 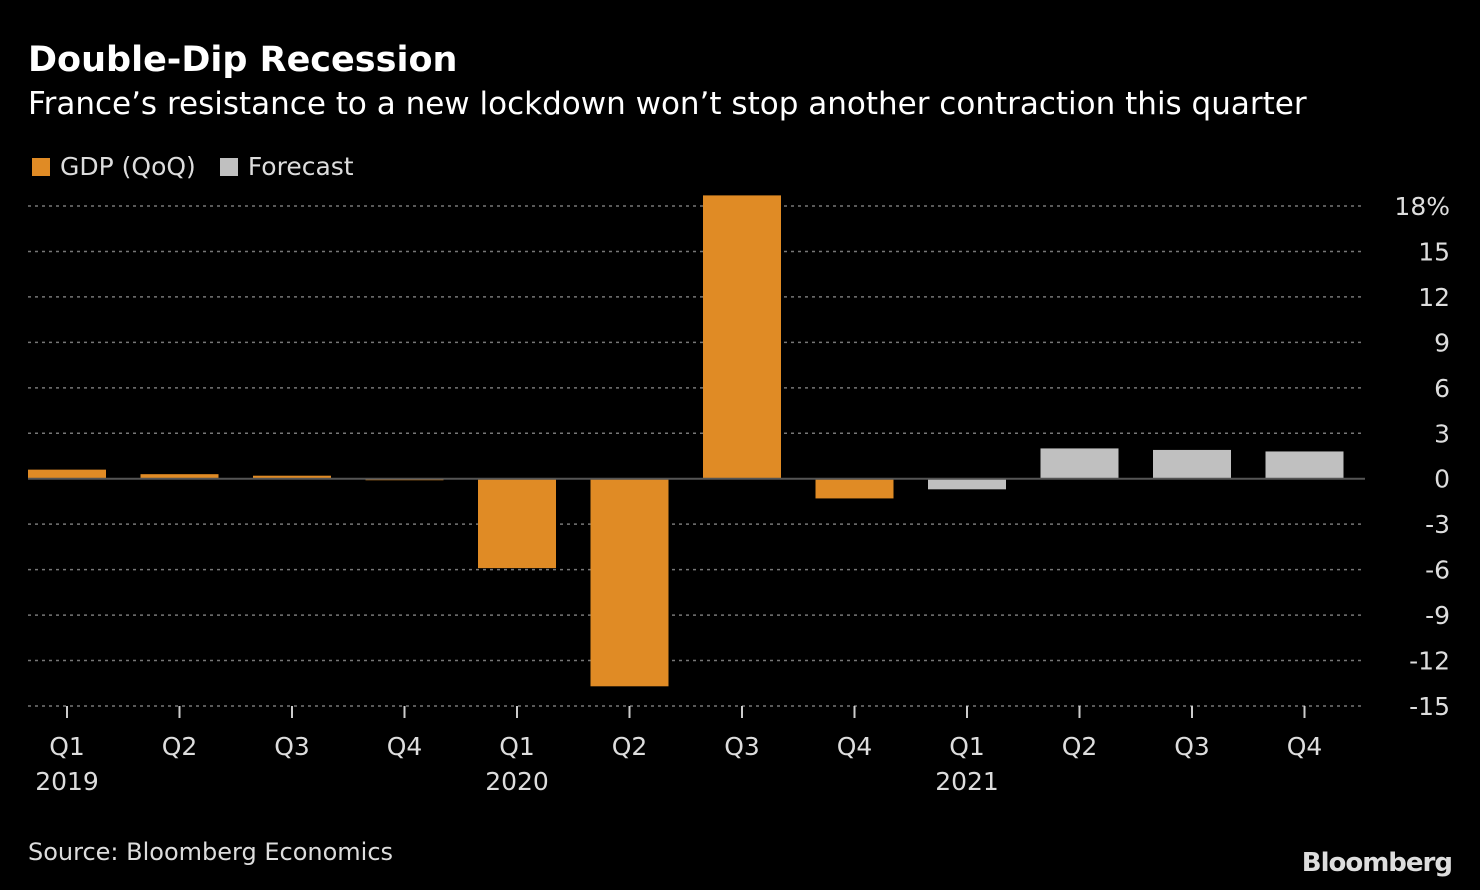 What do you see at coordinates (1437, 615) in the screenshot?
I see `y-tick-label: -9` at bounding box center [1437, 615].